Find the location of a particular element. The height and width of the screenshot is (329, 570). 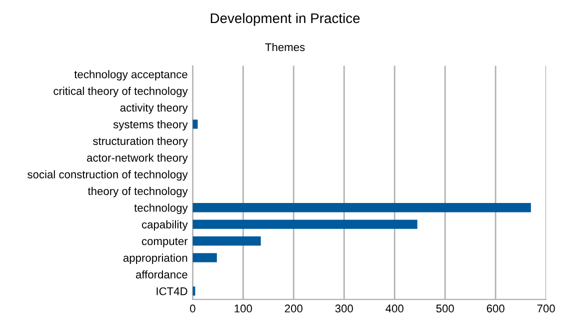

y-tick-label: computer is located at coordinates (165, 243).